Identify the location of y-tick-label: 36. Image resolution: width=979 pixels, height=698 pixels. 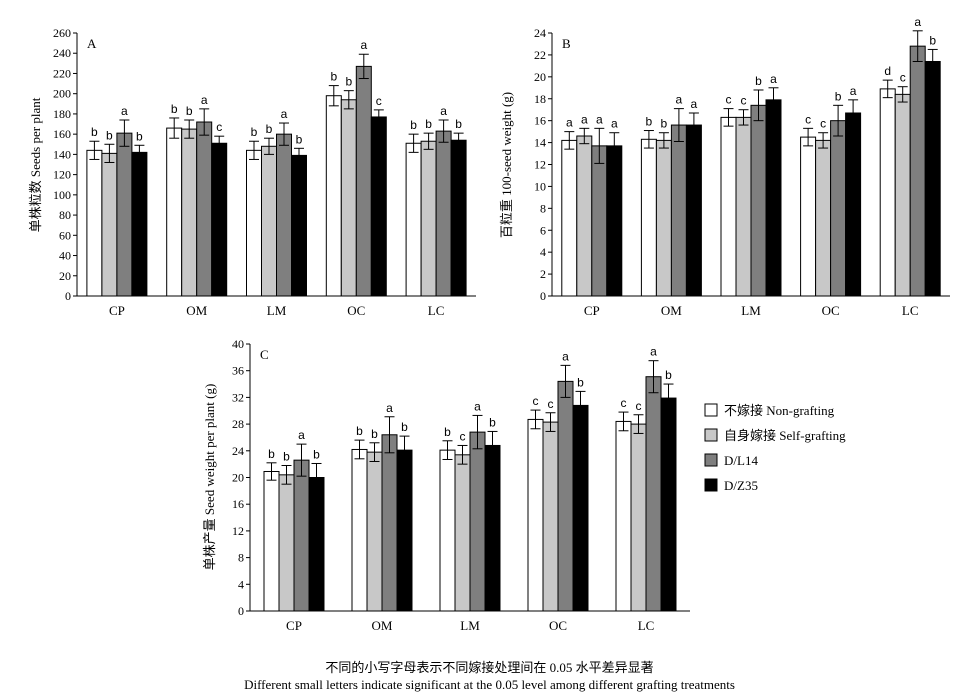
(238, 371).